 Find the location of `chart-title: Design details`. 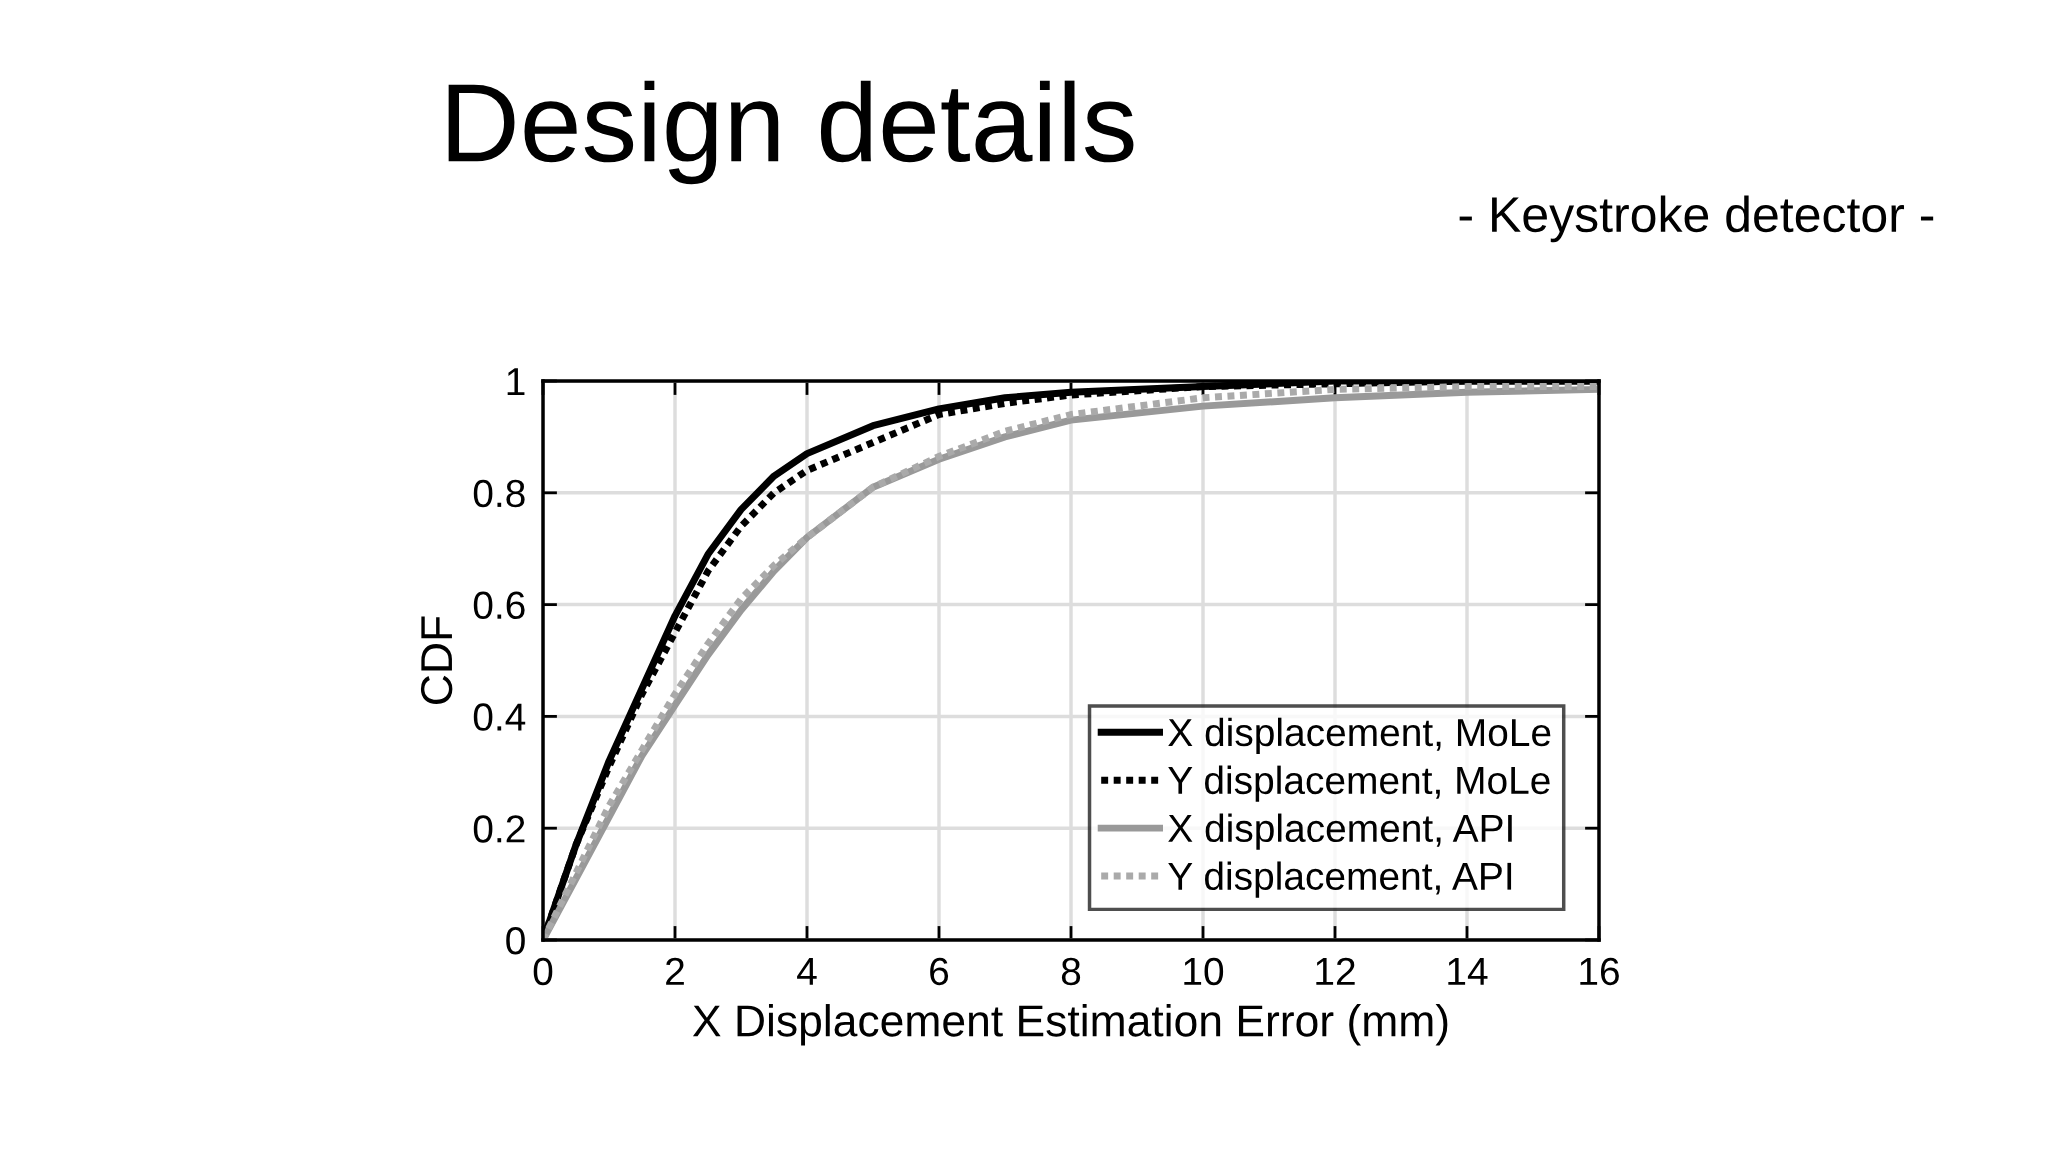

chart-title: Design details is located at coordinates (791, 132).